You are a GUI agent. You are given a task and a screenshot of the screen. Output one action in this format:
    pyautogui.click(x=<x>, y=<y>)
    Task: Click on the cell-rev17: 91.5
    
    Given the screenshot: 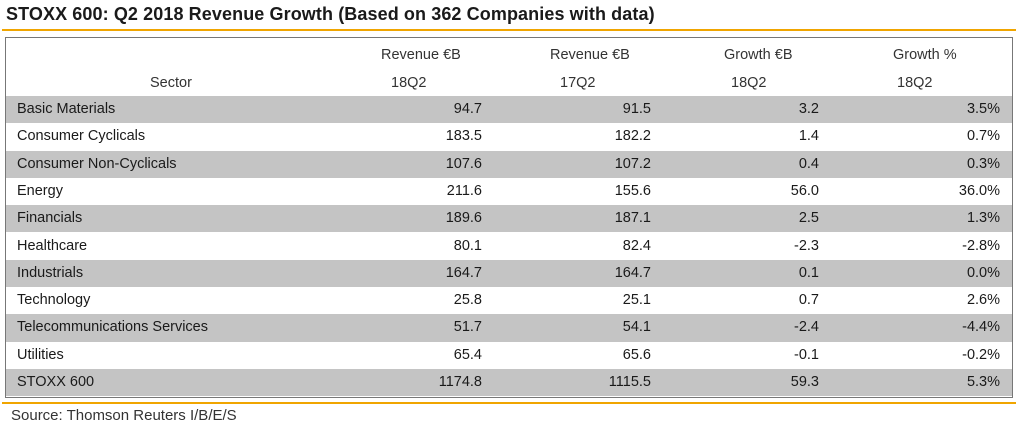 What is the action you would take?
    pyautogui.click(x=636, y=109)
    